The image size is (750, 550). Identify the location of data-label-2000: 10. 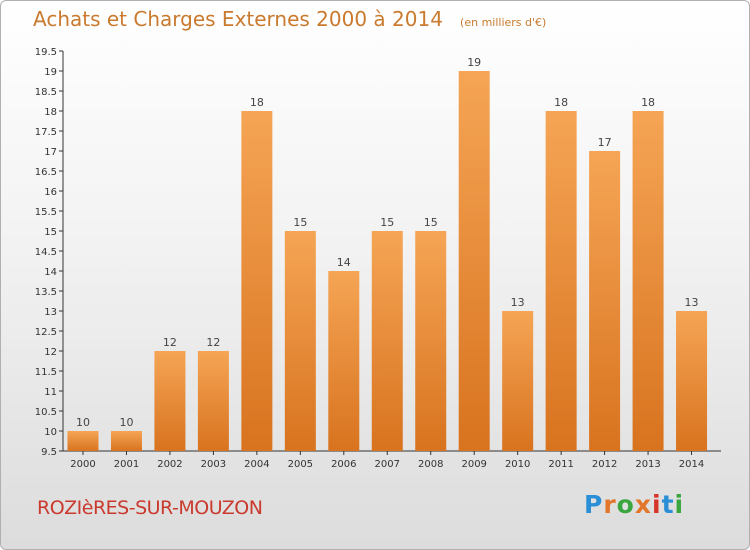
(83, 422).